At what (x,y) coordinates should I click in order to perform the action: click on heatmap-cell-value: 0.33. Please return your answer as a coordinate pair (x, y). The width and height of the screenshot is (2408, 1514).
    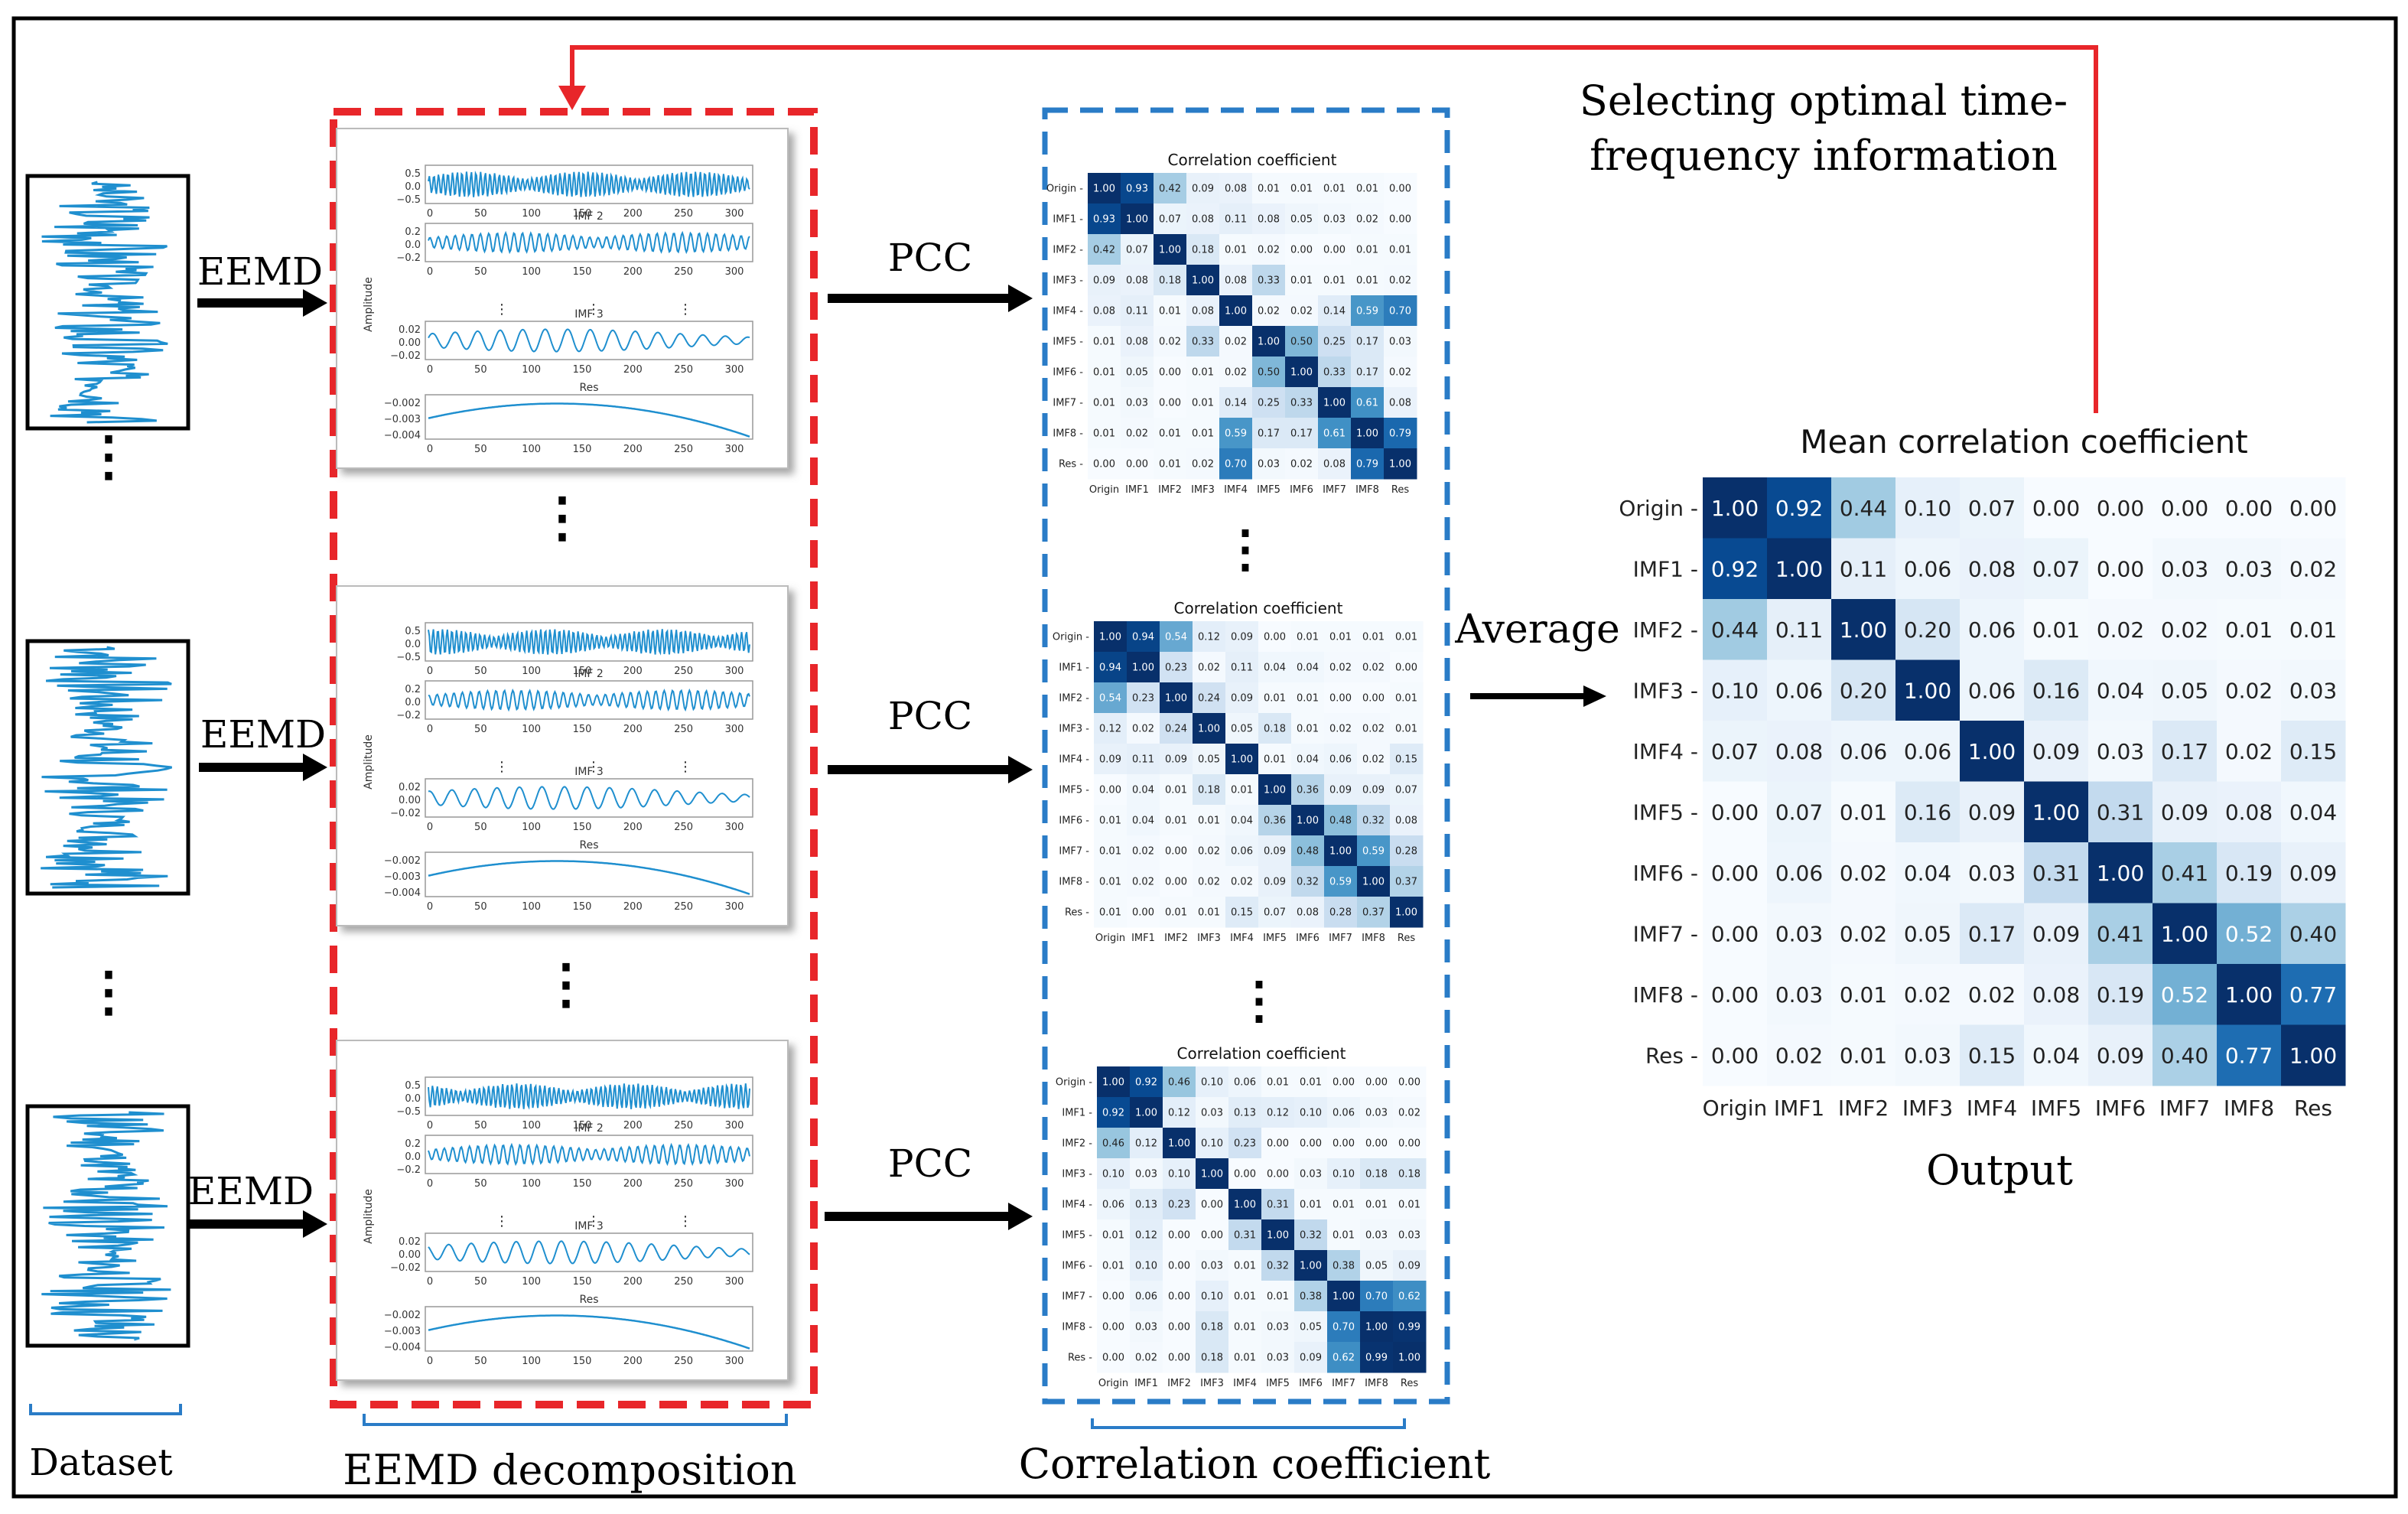
    Looking at the image, I should click on (1203, 342).